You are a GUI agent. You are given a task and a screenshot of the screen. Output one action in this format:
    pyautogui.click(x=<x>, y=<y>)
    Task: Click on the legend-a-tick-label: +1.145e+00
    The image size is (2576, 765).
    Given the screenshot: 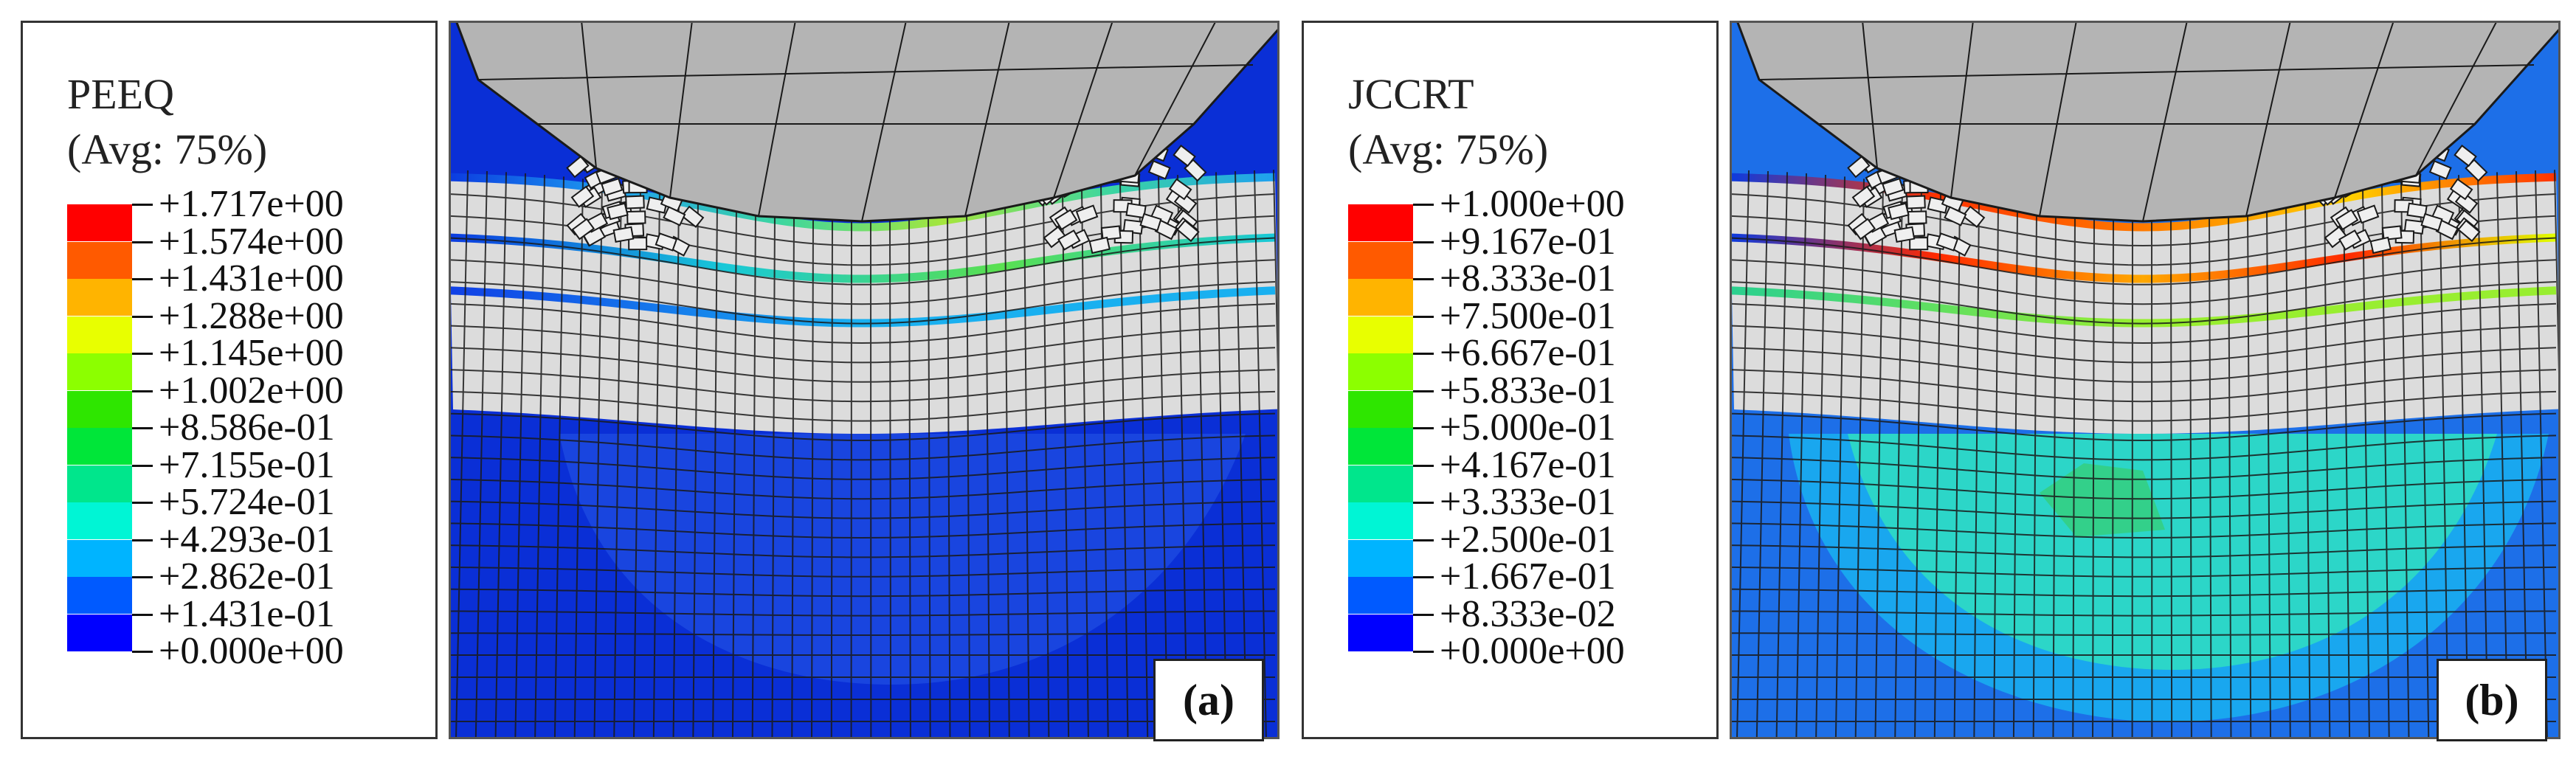 What is the action you would take?
    pyautogui.click(x=251, y=353)
    